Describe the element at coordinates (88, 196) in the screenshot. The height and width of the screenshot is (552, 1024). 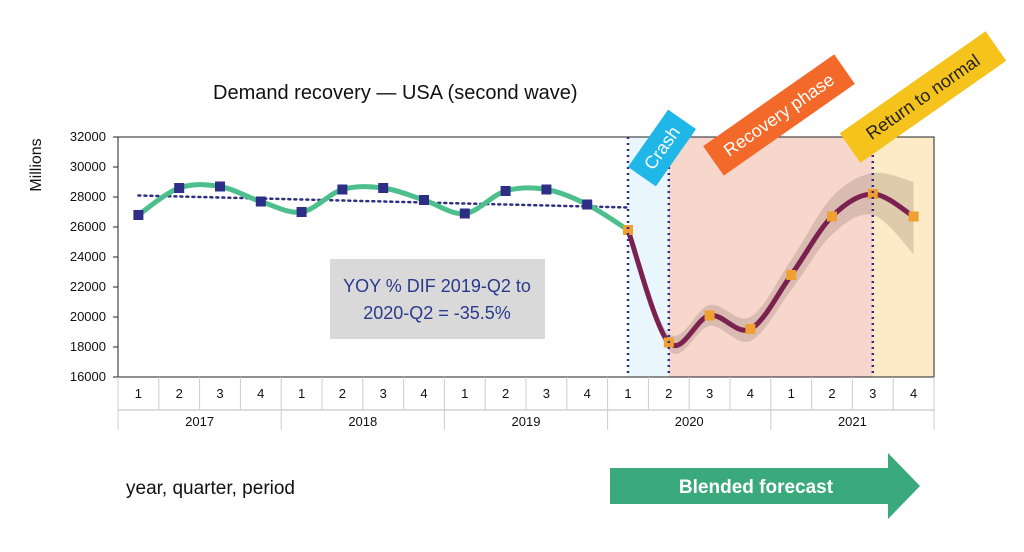
I see `y-tick-label: 28000` at that location.